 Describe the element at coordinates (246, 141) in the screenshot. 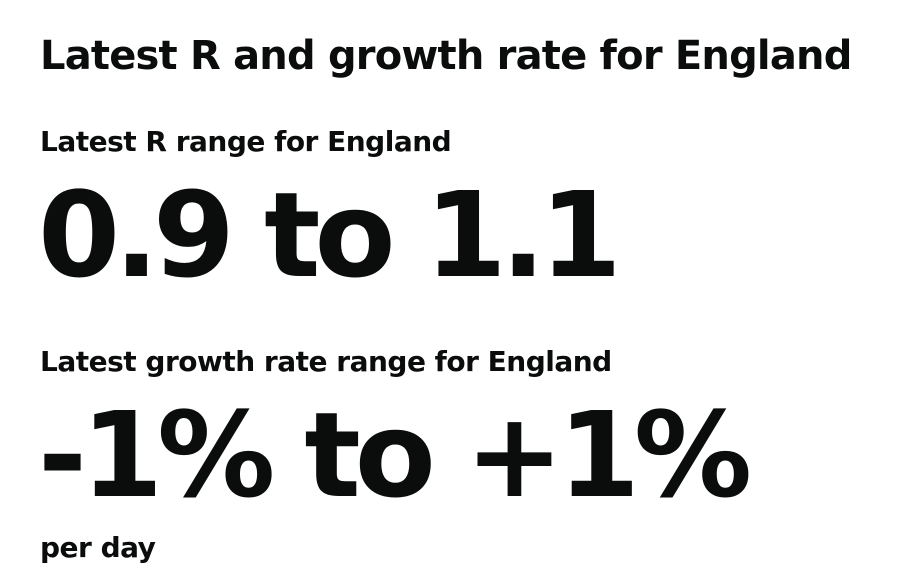

I see `r-range-label: Latest R range for England` at that location.